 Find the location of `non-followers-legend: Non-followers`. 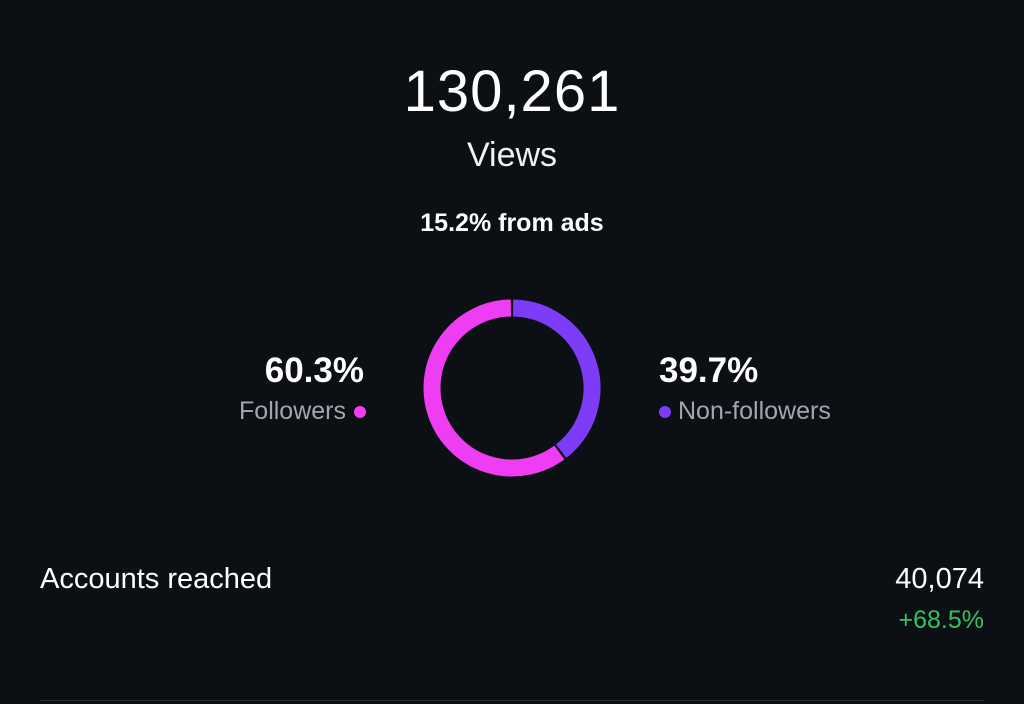

non-followers-legend: Non-followers is located at coordinates (745, 411).